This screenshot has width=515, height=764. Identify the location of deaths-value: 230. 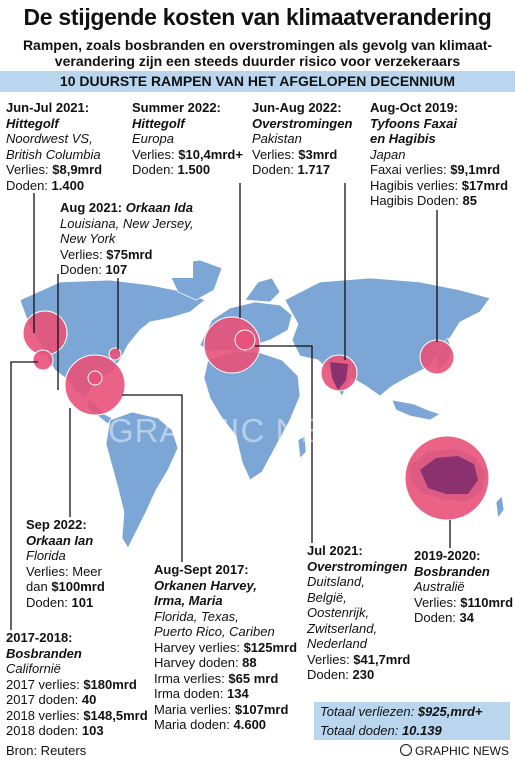
(363, 674).